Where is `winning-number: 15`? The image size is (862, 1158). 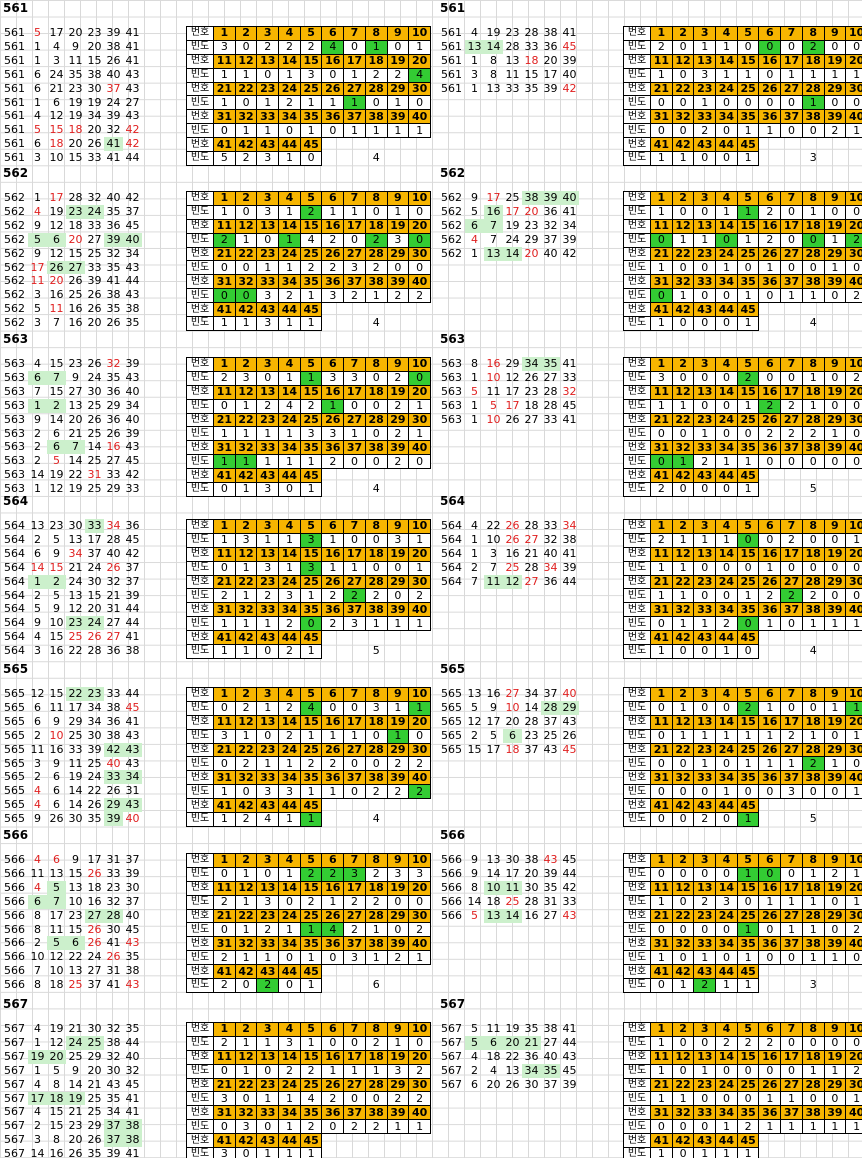 winning-number: 15 is located at coordinates (75, 253).